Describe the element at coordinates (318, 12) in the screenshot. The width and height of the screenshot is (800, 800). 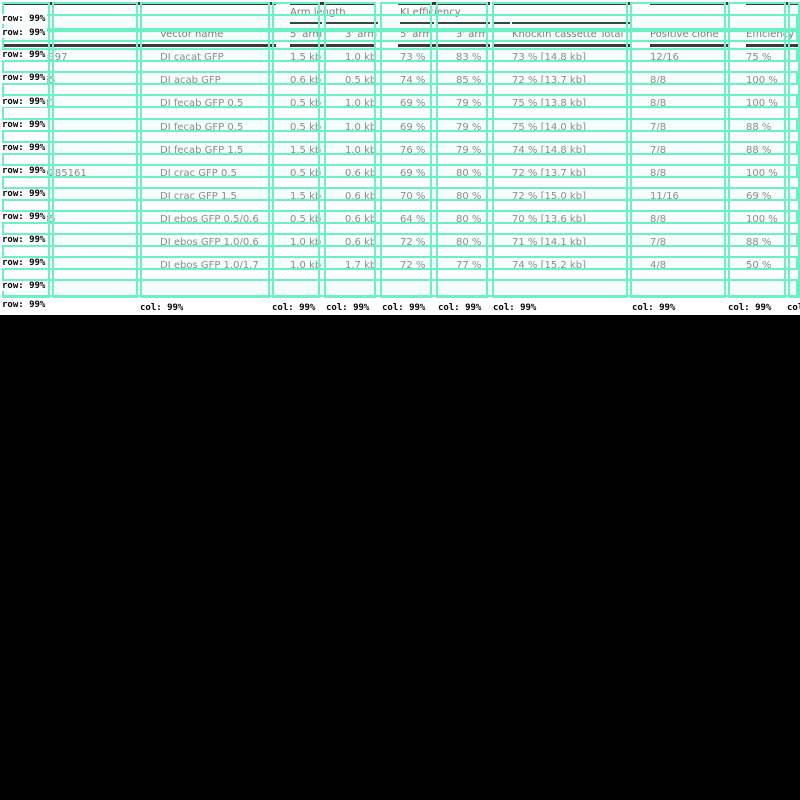
I see `group-header: Arm length` at that location.